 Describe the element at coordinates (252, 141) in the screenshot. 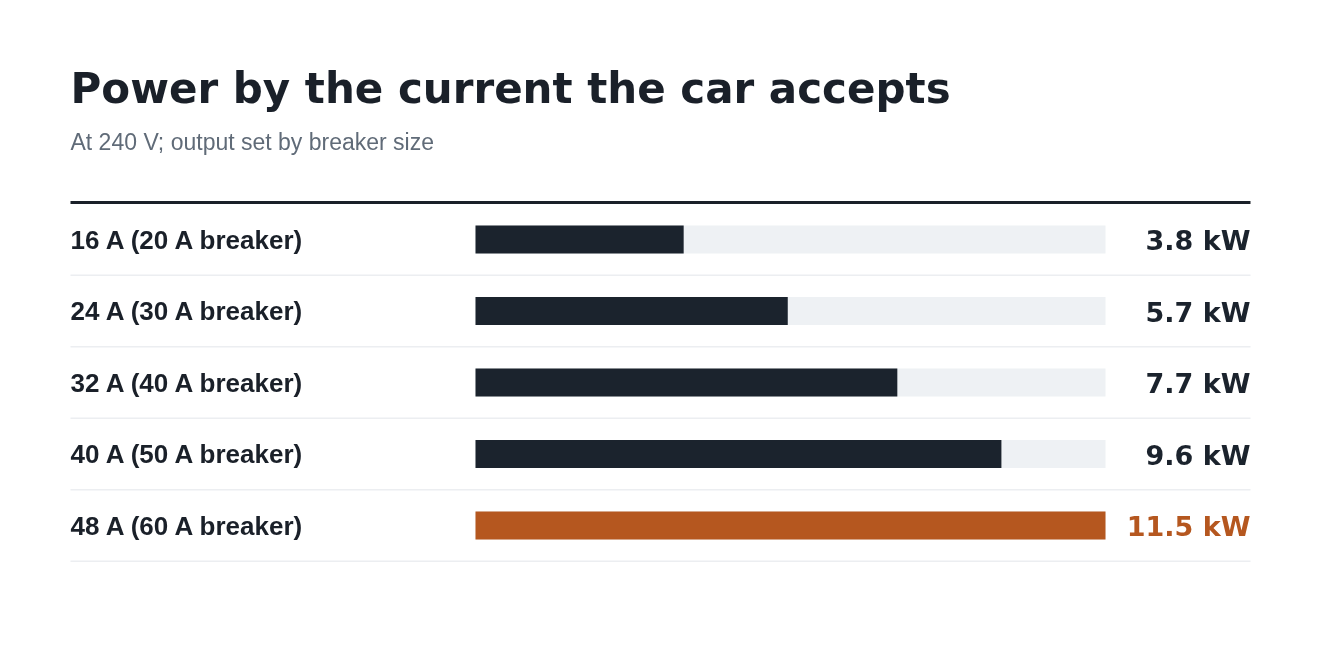

I see `text: At 240 V; output set by breaker size` at that location.